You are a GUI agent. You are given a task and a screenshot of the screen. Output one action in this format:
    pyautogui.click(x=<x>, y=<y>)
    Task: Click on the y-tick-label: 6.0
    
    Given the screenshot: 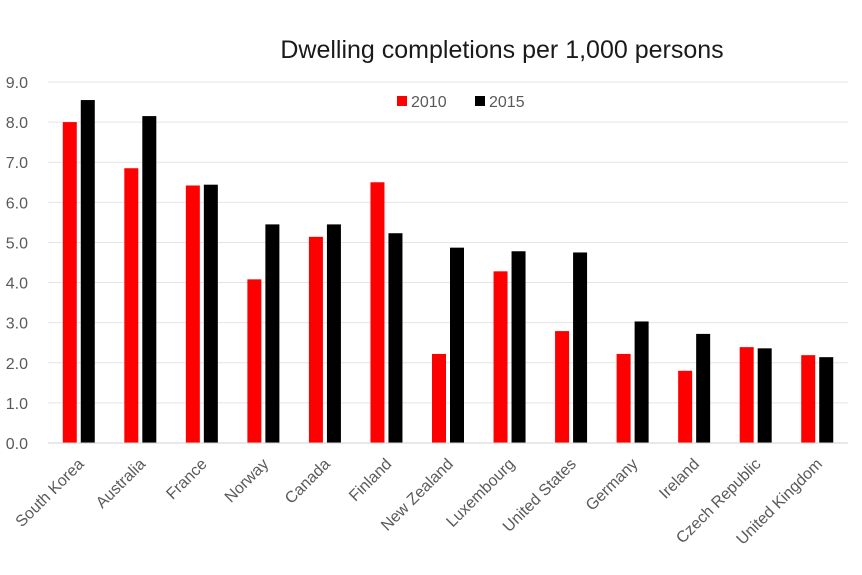 What is the action you would take?
    pyautogui.click(x=17, y=203)
    